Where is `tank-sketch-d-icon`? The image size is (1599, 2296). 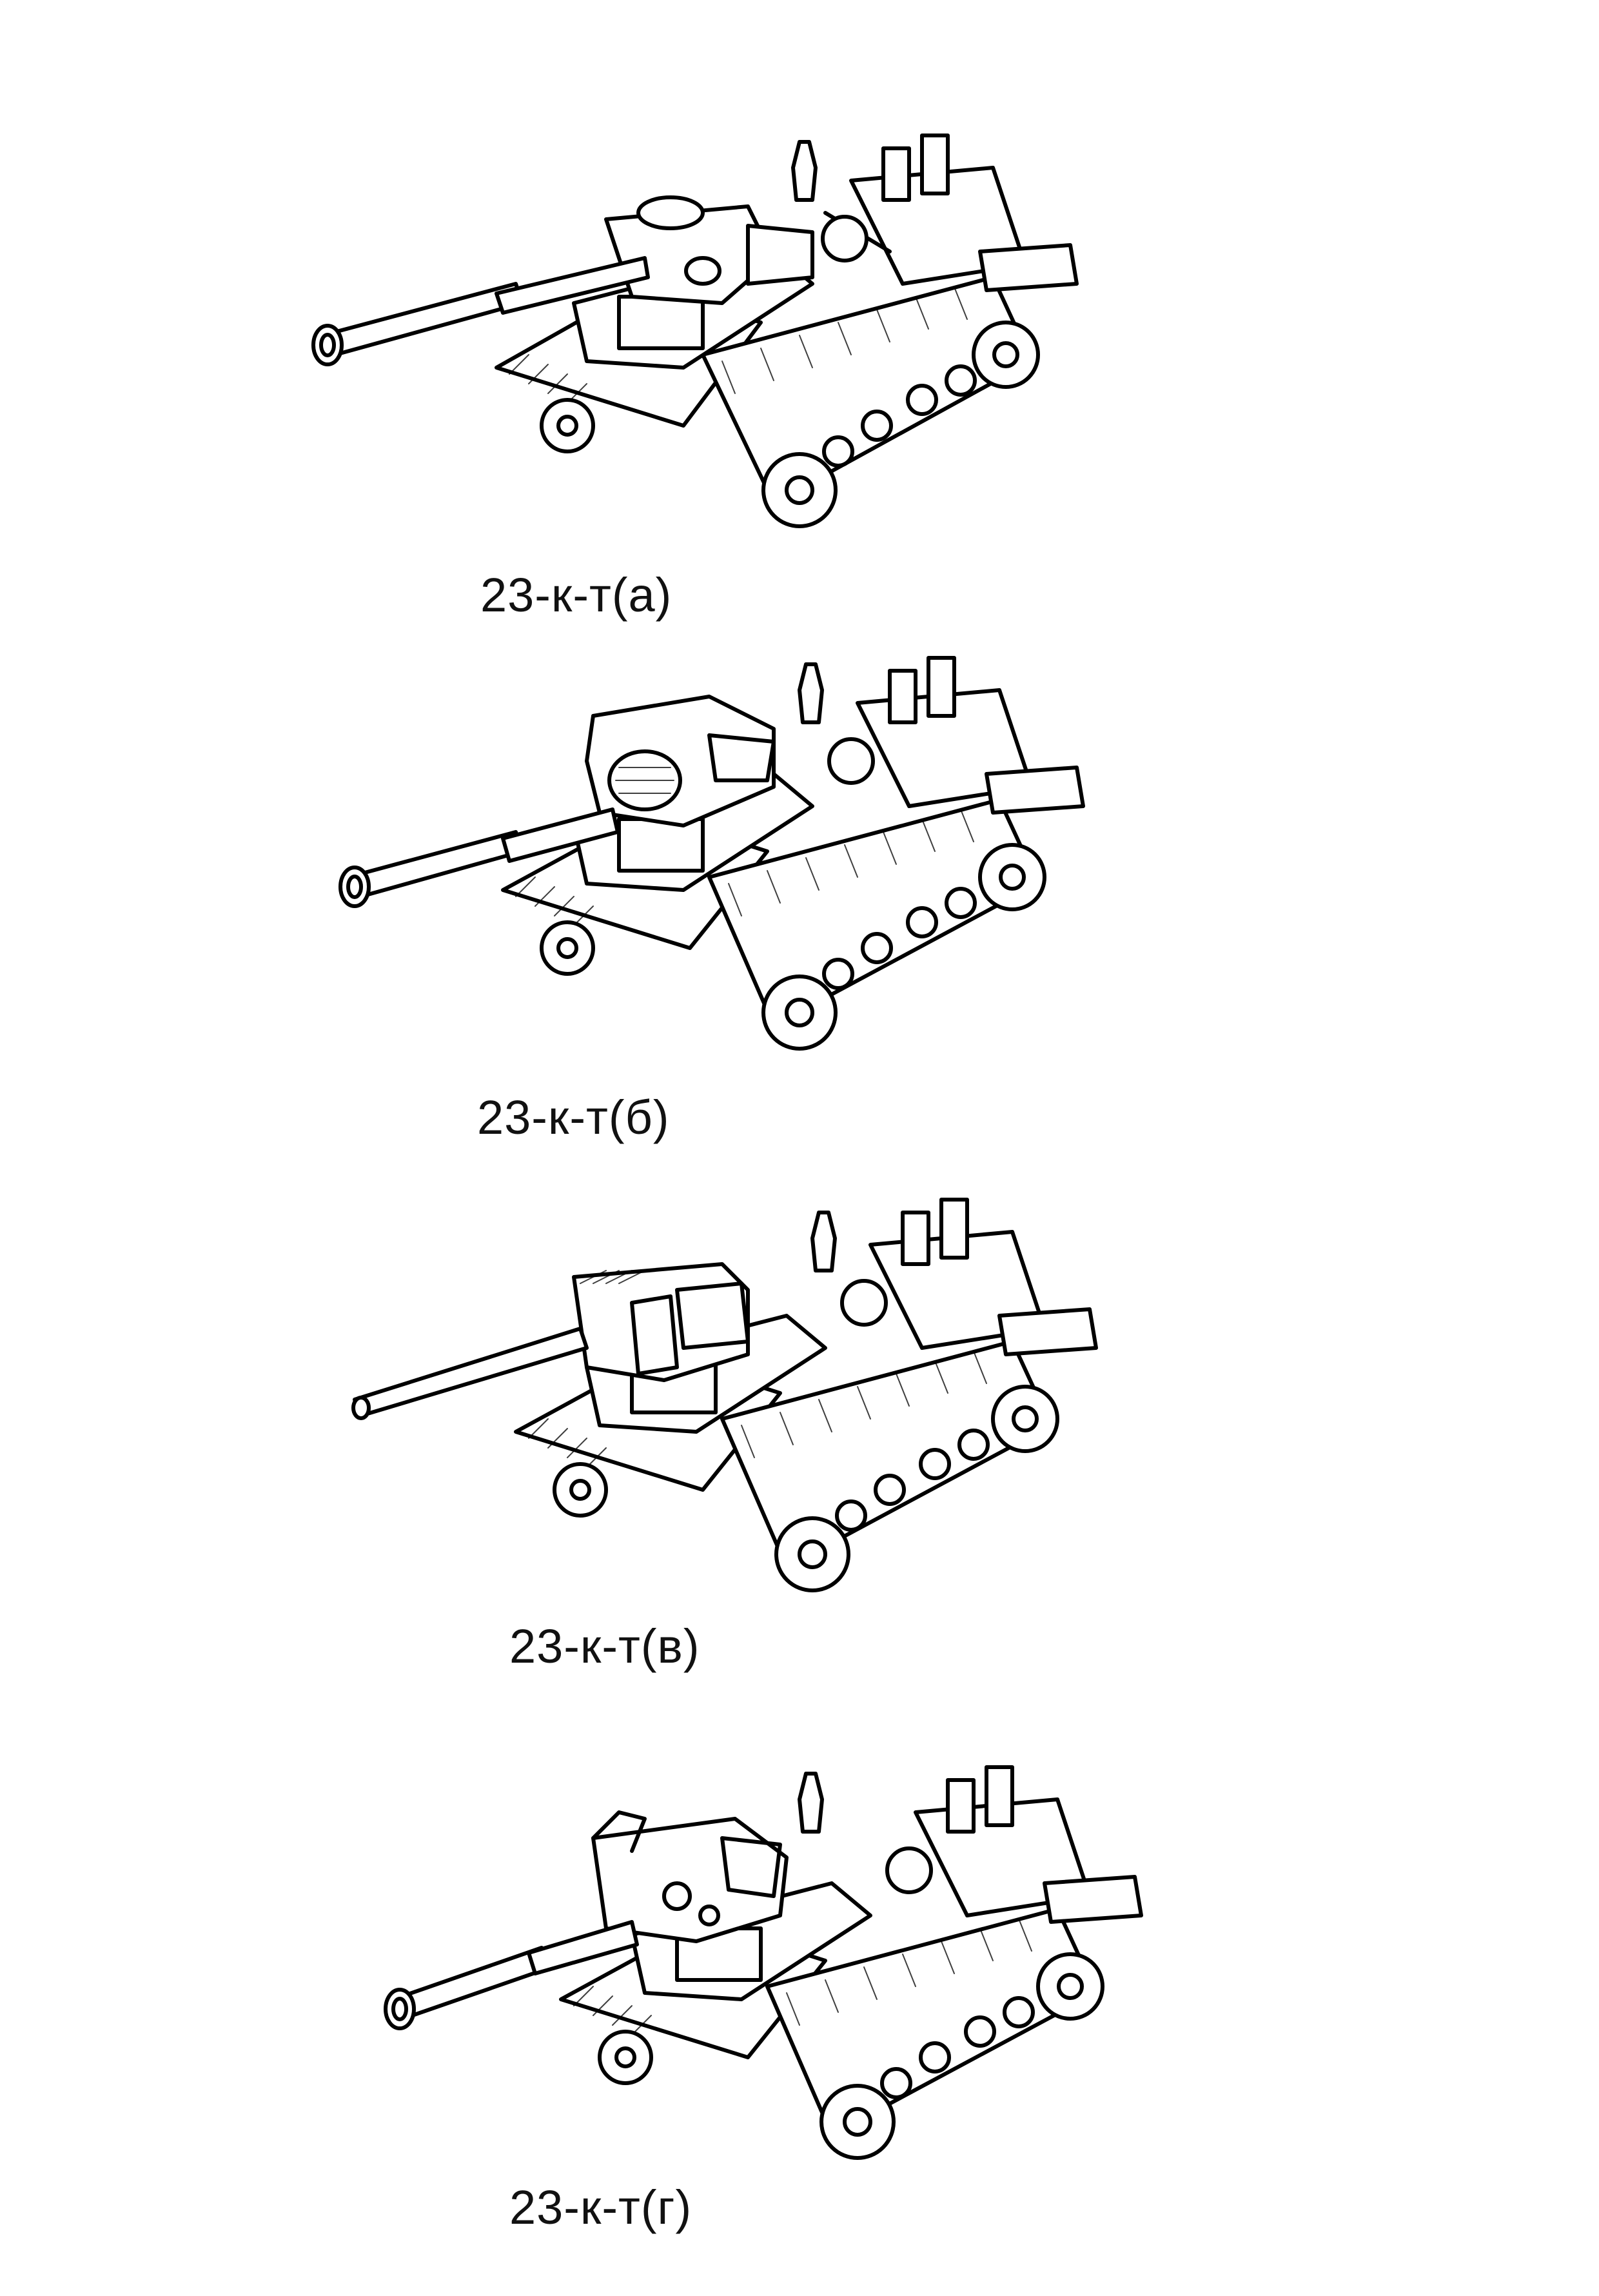
tank-sketch-d-icon is located at coordinates (764, 1962).